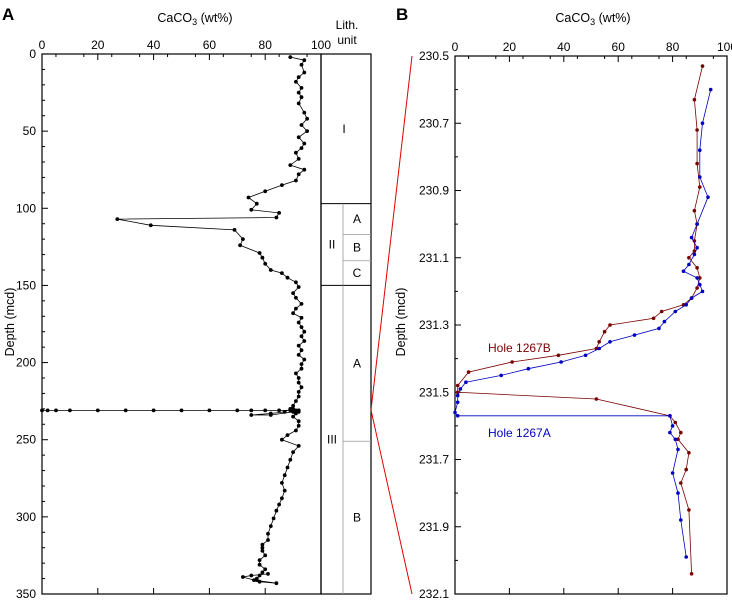  Describe the element at coordinates (434, 594) in the screenshot. I see `panel-b-y-tick-label-8: 232.1` at that location.